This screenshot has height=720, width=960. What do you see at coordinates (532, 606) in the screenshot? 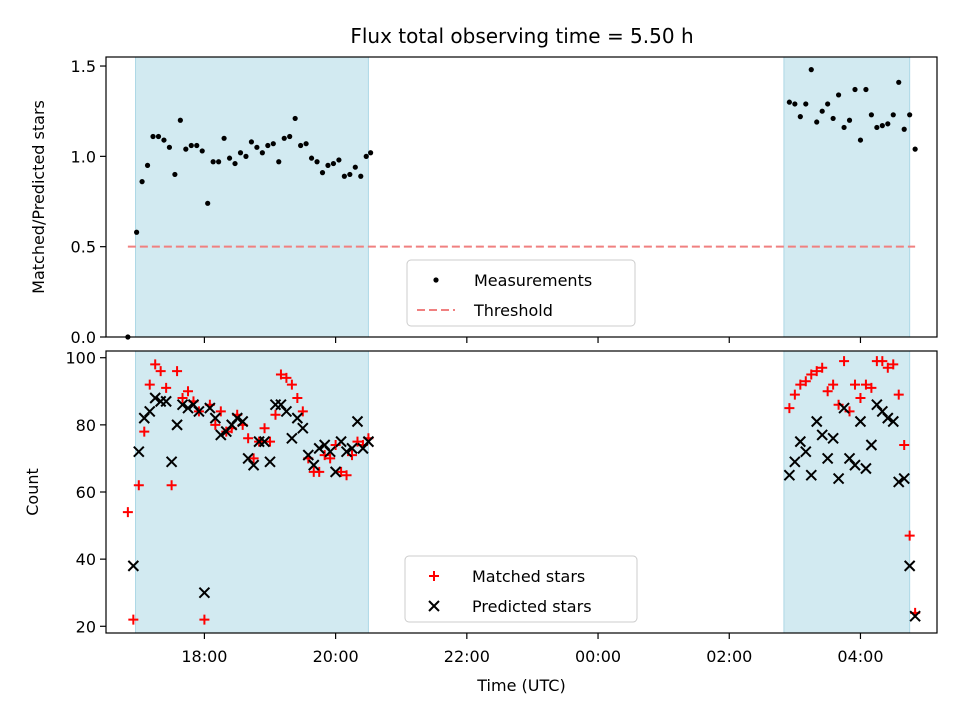
I see `legend-label: Predicted stars` at bounding box center [532, 606].